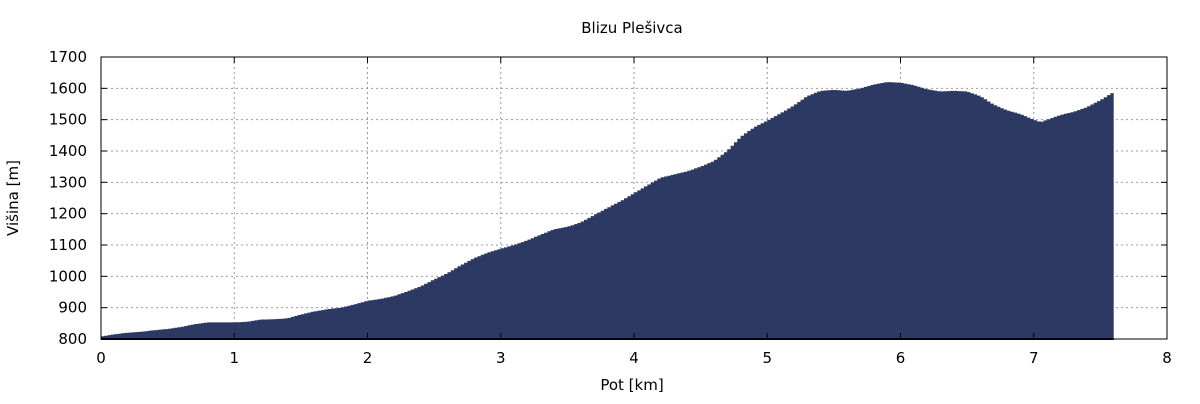  I want to click on y-tick-label: 900, so click(72, 308).